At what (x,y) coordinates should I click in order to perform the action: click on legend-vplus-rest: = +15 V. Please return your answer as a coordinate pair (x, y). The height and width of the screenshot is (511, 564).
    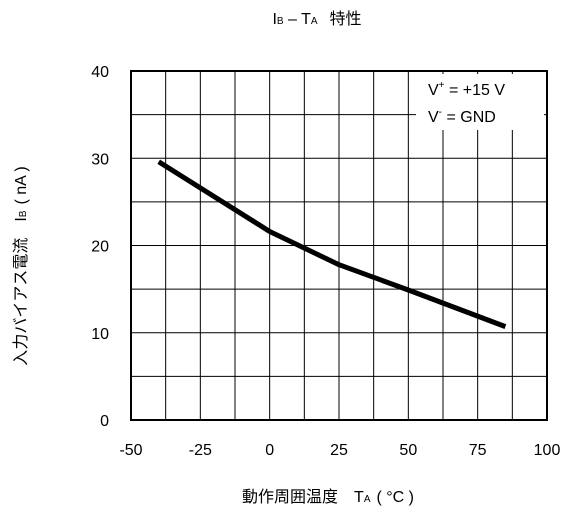
    Looking at the image, I should click on (475, 90).